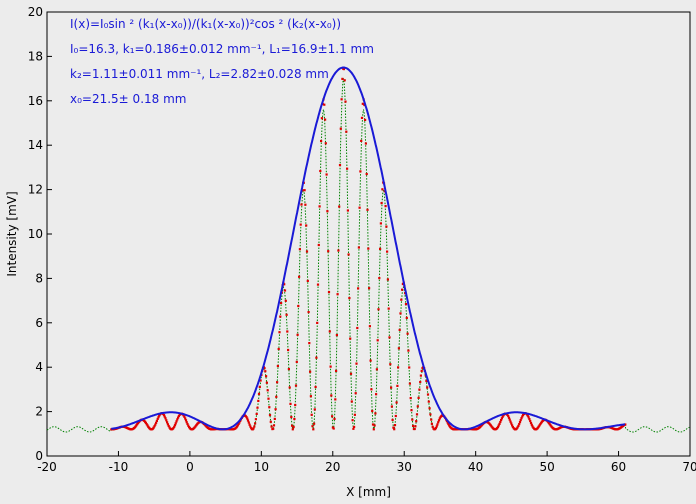 The width and height of the screenshot is (696, 504). I want to click on x-tick-label: 60, so click(618, 467).